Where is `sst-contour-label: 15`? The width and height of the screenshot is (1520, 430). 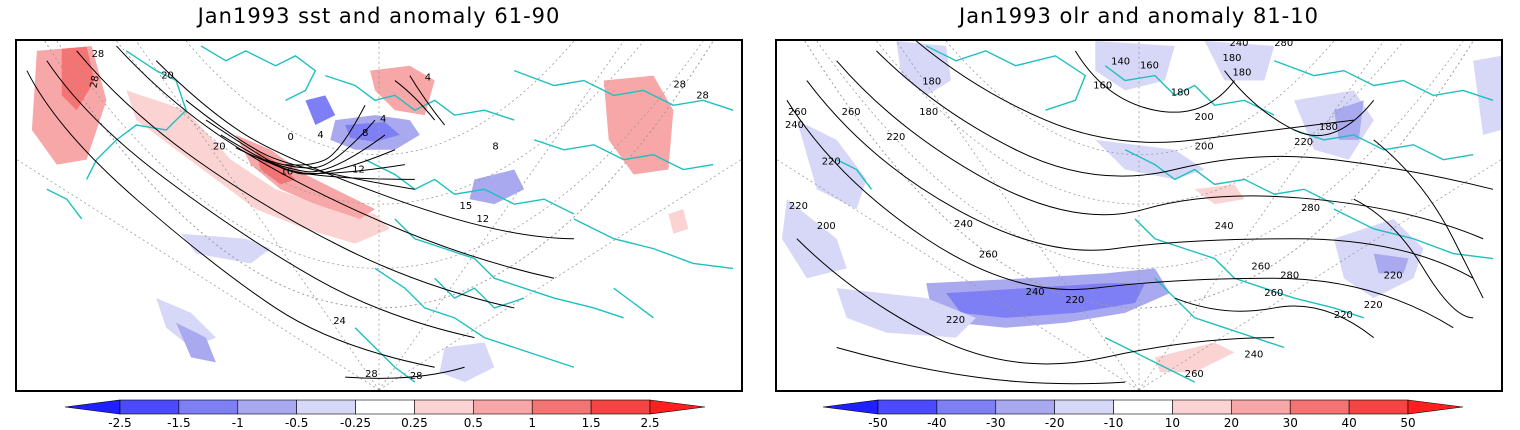
sst-contour-label: 15 is located at coordinates (466, 206).